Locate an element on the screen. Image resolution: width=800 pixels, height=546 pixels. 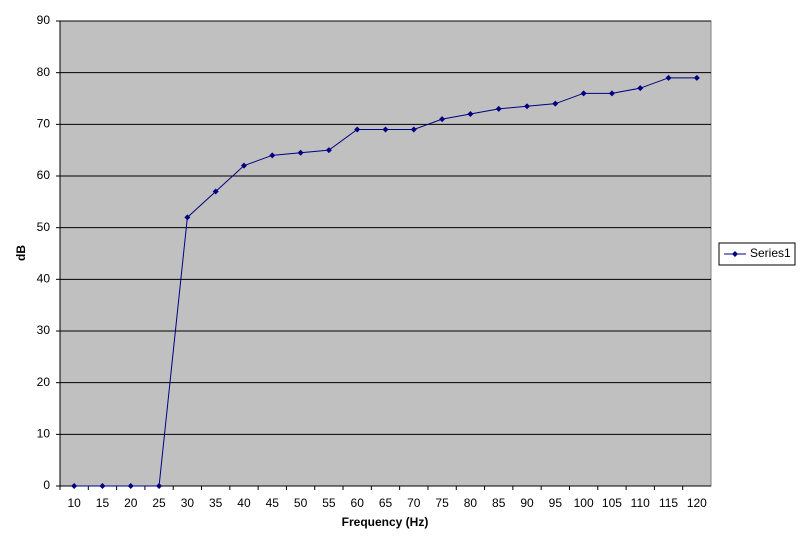
x-tick-label: 85 is located at coordinates (499, 503).